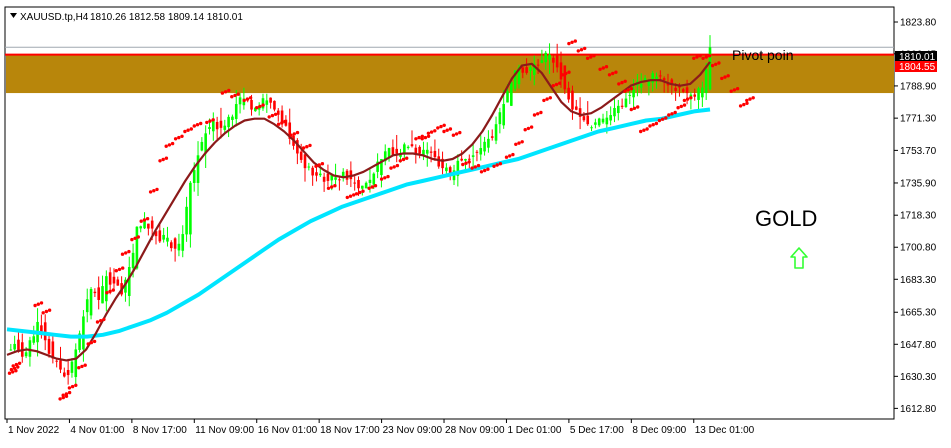  What do you see at coordinates (918, 23) in the screenshot?
I see `price-tick-label: 1823.80` at bounding box center [918, 23].